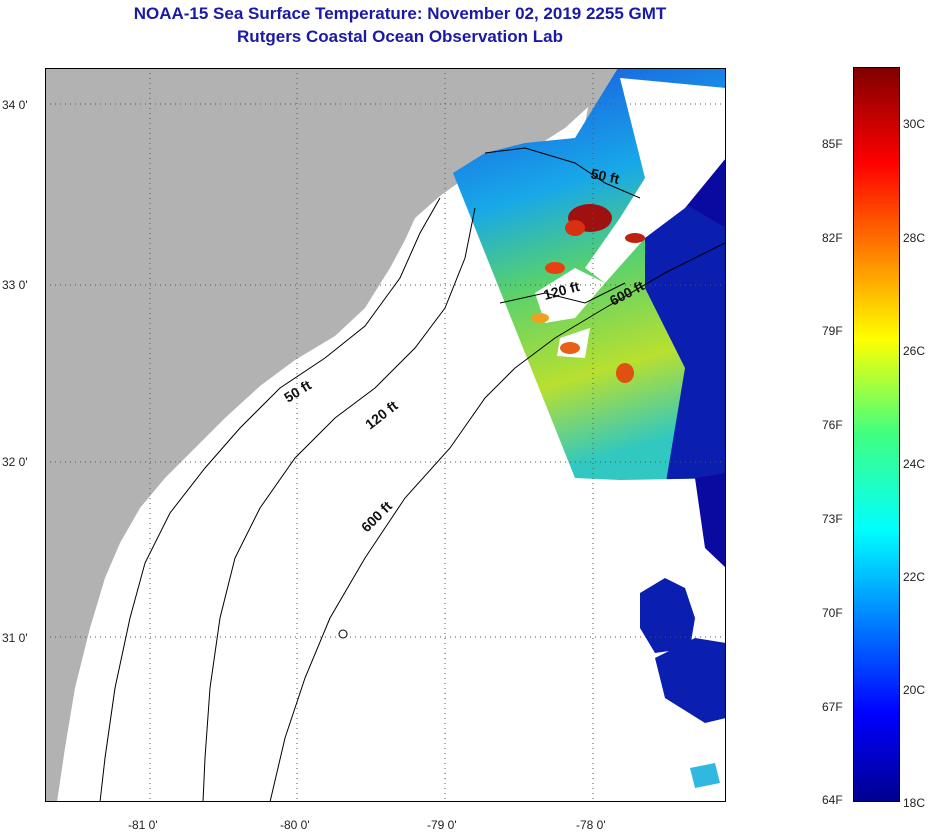 Image resolution: width=936 pixels, height=832 pixels. Describe the element at coordinates (876, 434) in the screenshot. I see `colorbar` at that location.